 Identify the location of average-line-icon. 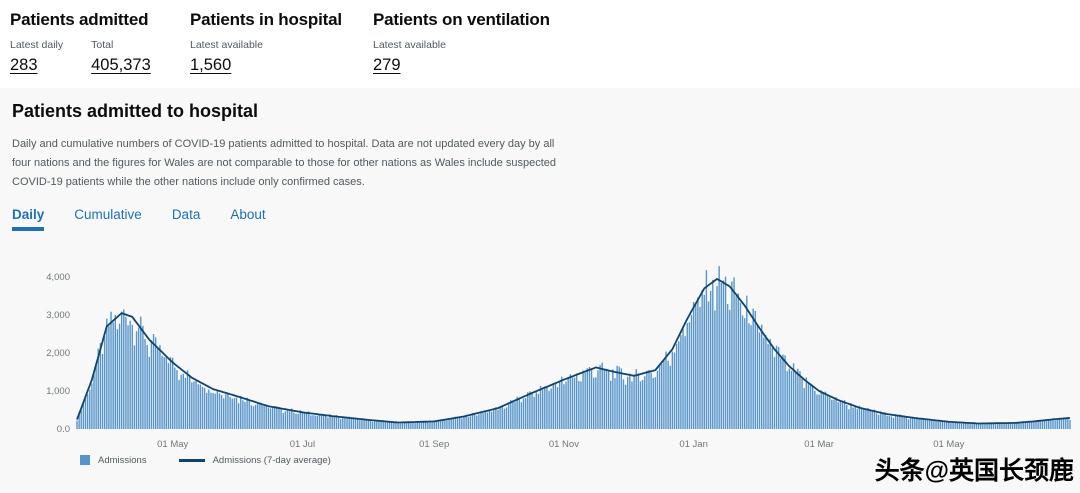
(191, 460).